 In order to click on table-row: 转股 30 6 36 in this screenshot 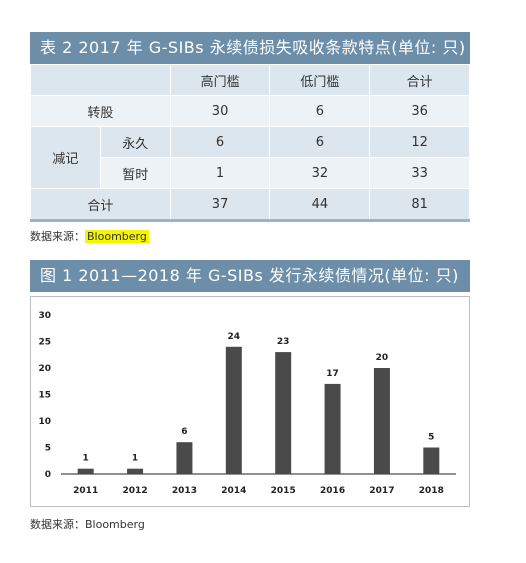, I will do `click(250, 111)`.